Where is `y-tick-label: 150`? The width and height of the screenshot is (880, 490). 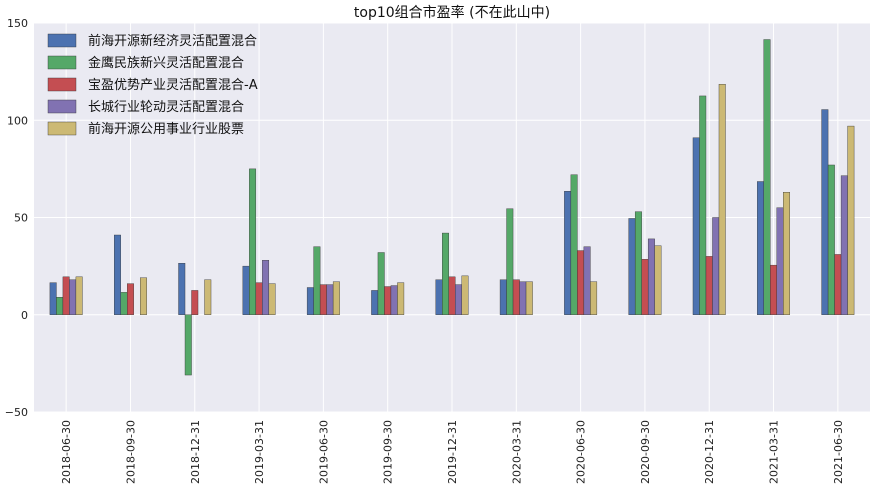 y-tick-label: 150 is located at coordinates (17, 23).